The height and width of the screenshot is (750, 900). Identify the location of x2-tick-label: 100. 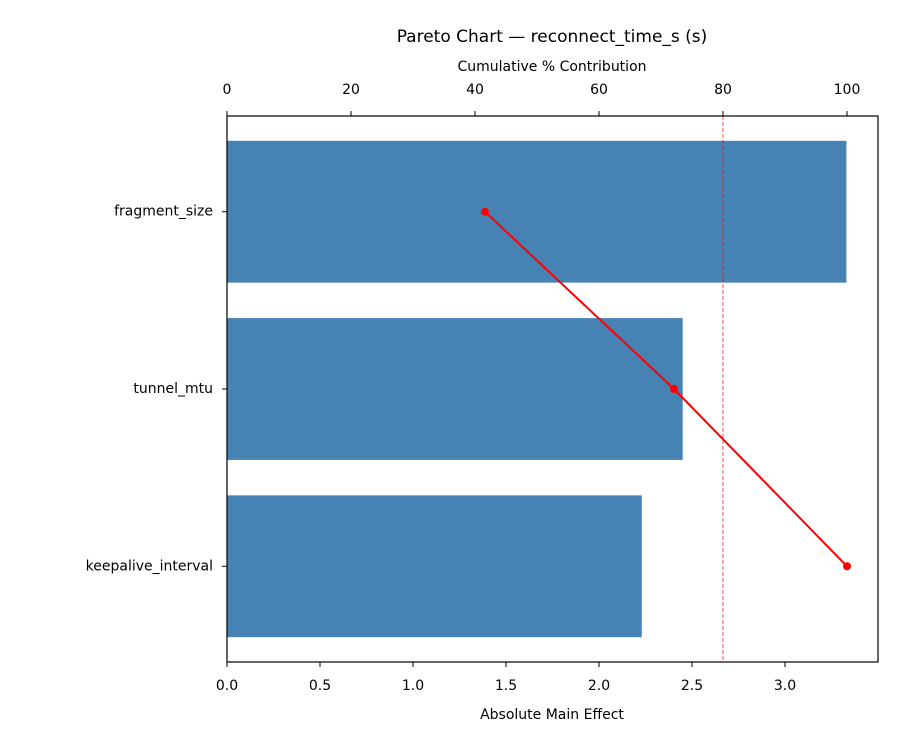
(847, 90).